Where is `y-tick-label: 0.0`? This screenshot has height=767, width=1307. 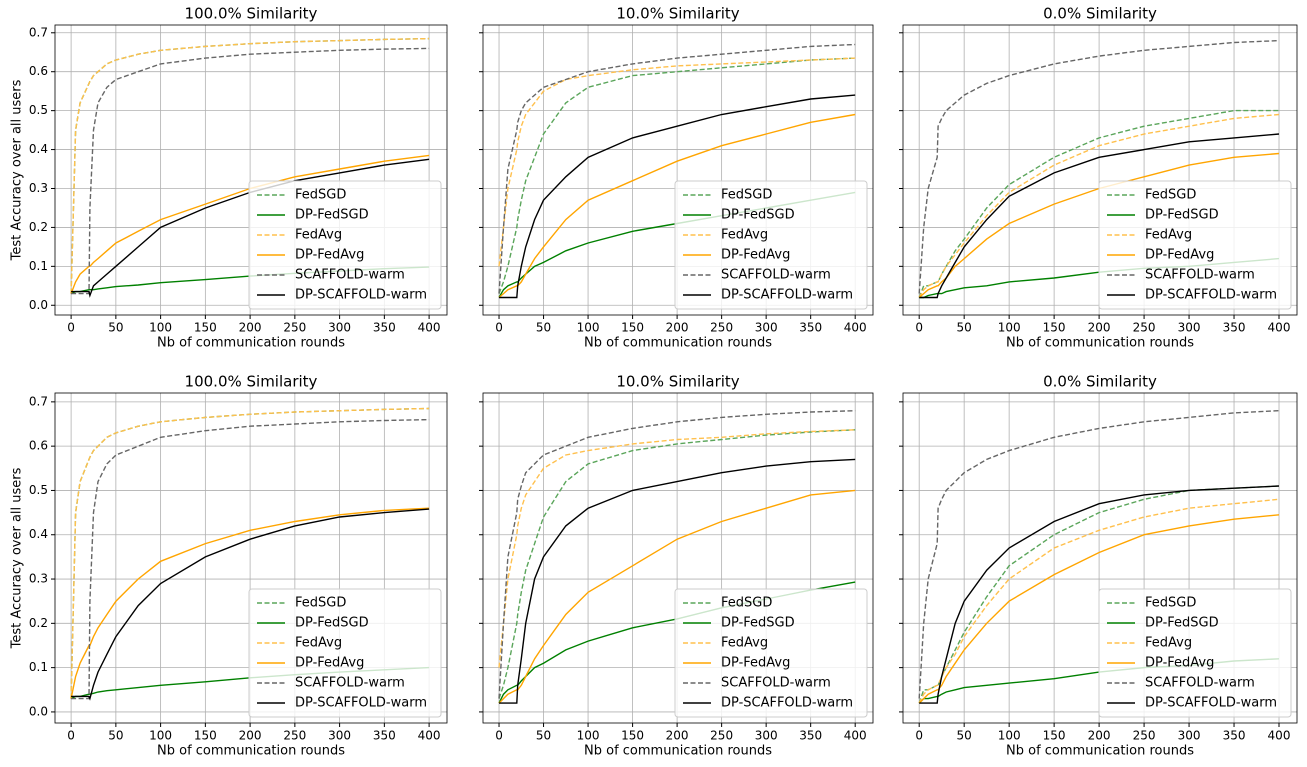
y-tick-label: 0.0 is located at coordinates (38, 305).